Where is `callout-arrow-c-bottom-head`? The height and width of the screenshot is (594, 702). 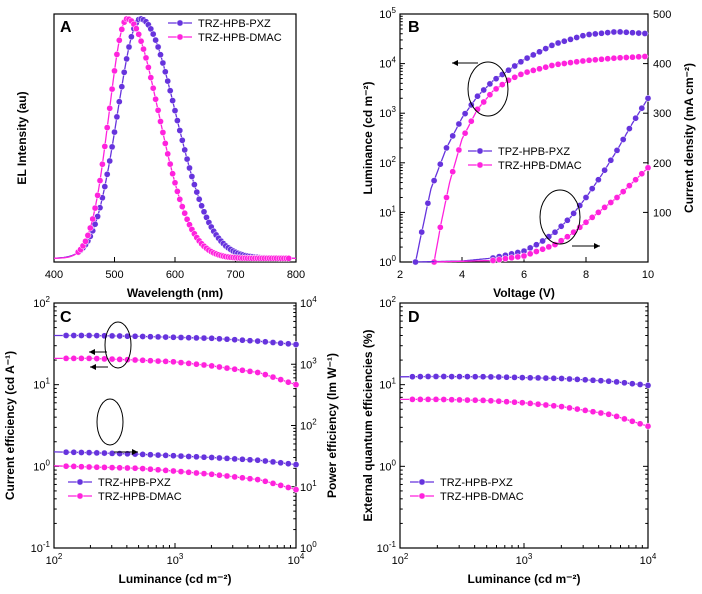 callout-arrow-c-bottom-head is located at coordinates (135, 452).